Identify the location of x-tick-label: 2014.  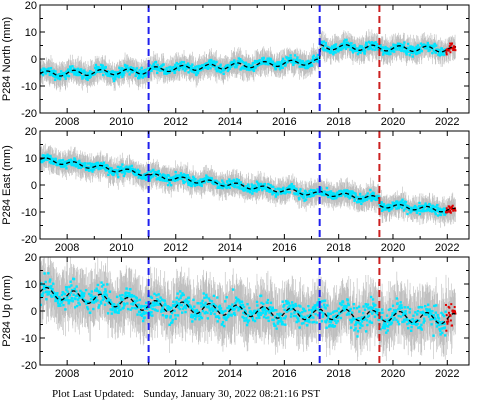
(230, 248).